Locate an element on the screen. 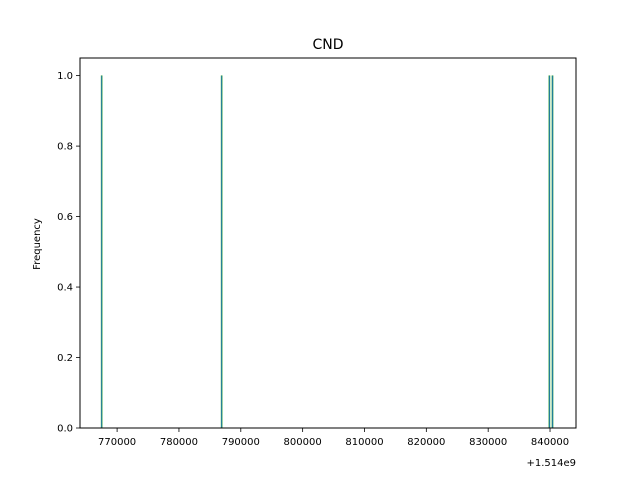 The height and width of the screenshot is (484, 640). y-tick-label: 0.6 is located at coordinates (65, 217).